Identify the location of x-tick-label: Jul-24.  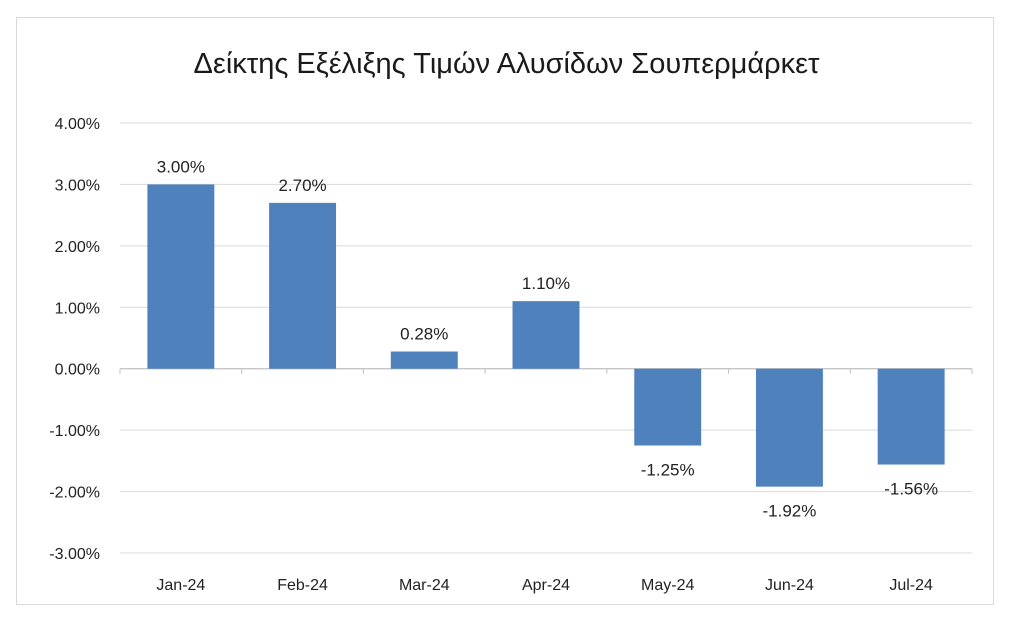
(911, 585).